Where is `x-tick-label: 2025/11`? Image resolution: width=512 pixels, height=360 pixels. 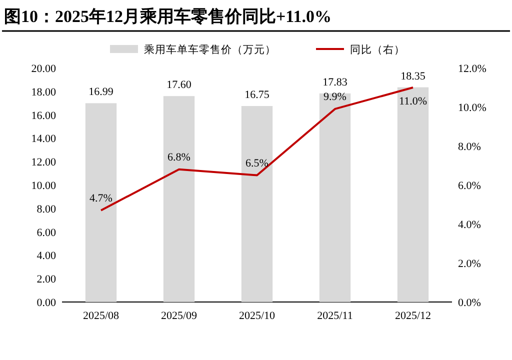 x-tick-label: 2025/11 is located at coordinates (335, 316).